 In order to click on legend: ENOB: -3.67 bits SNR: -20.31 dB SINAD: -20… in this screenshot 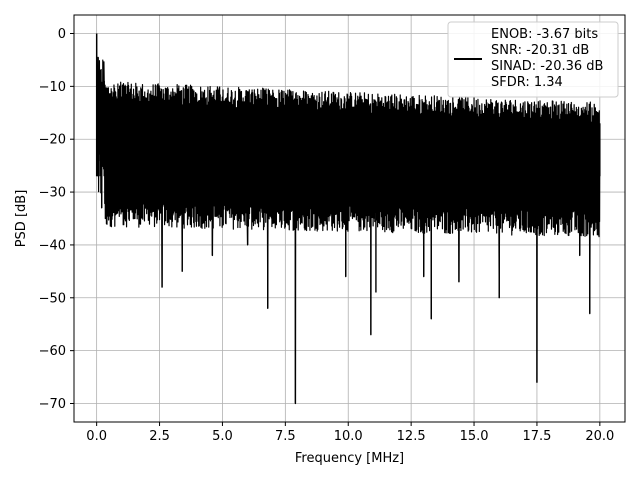, I will do `click(533, 59)`.